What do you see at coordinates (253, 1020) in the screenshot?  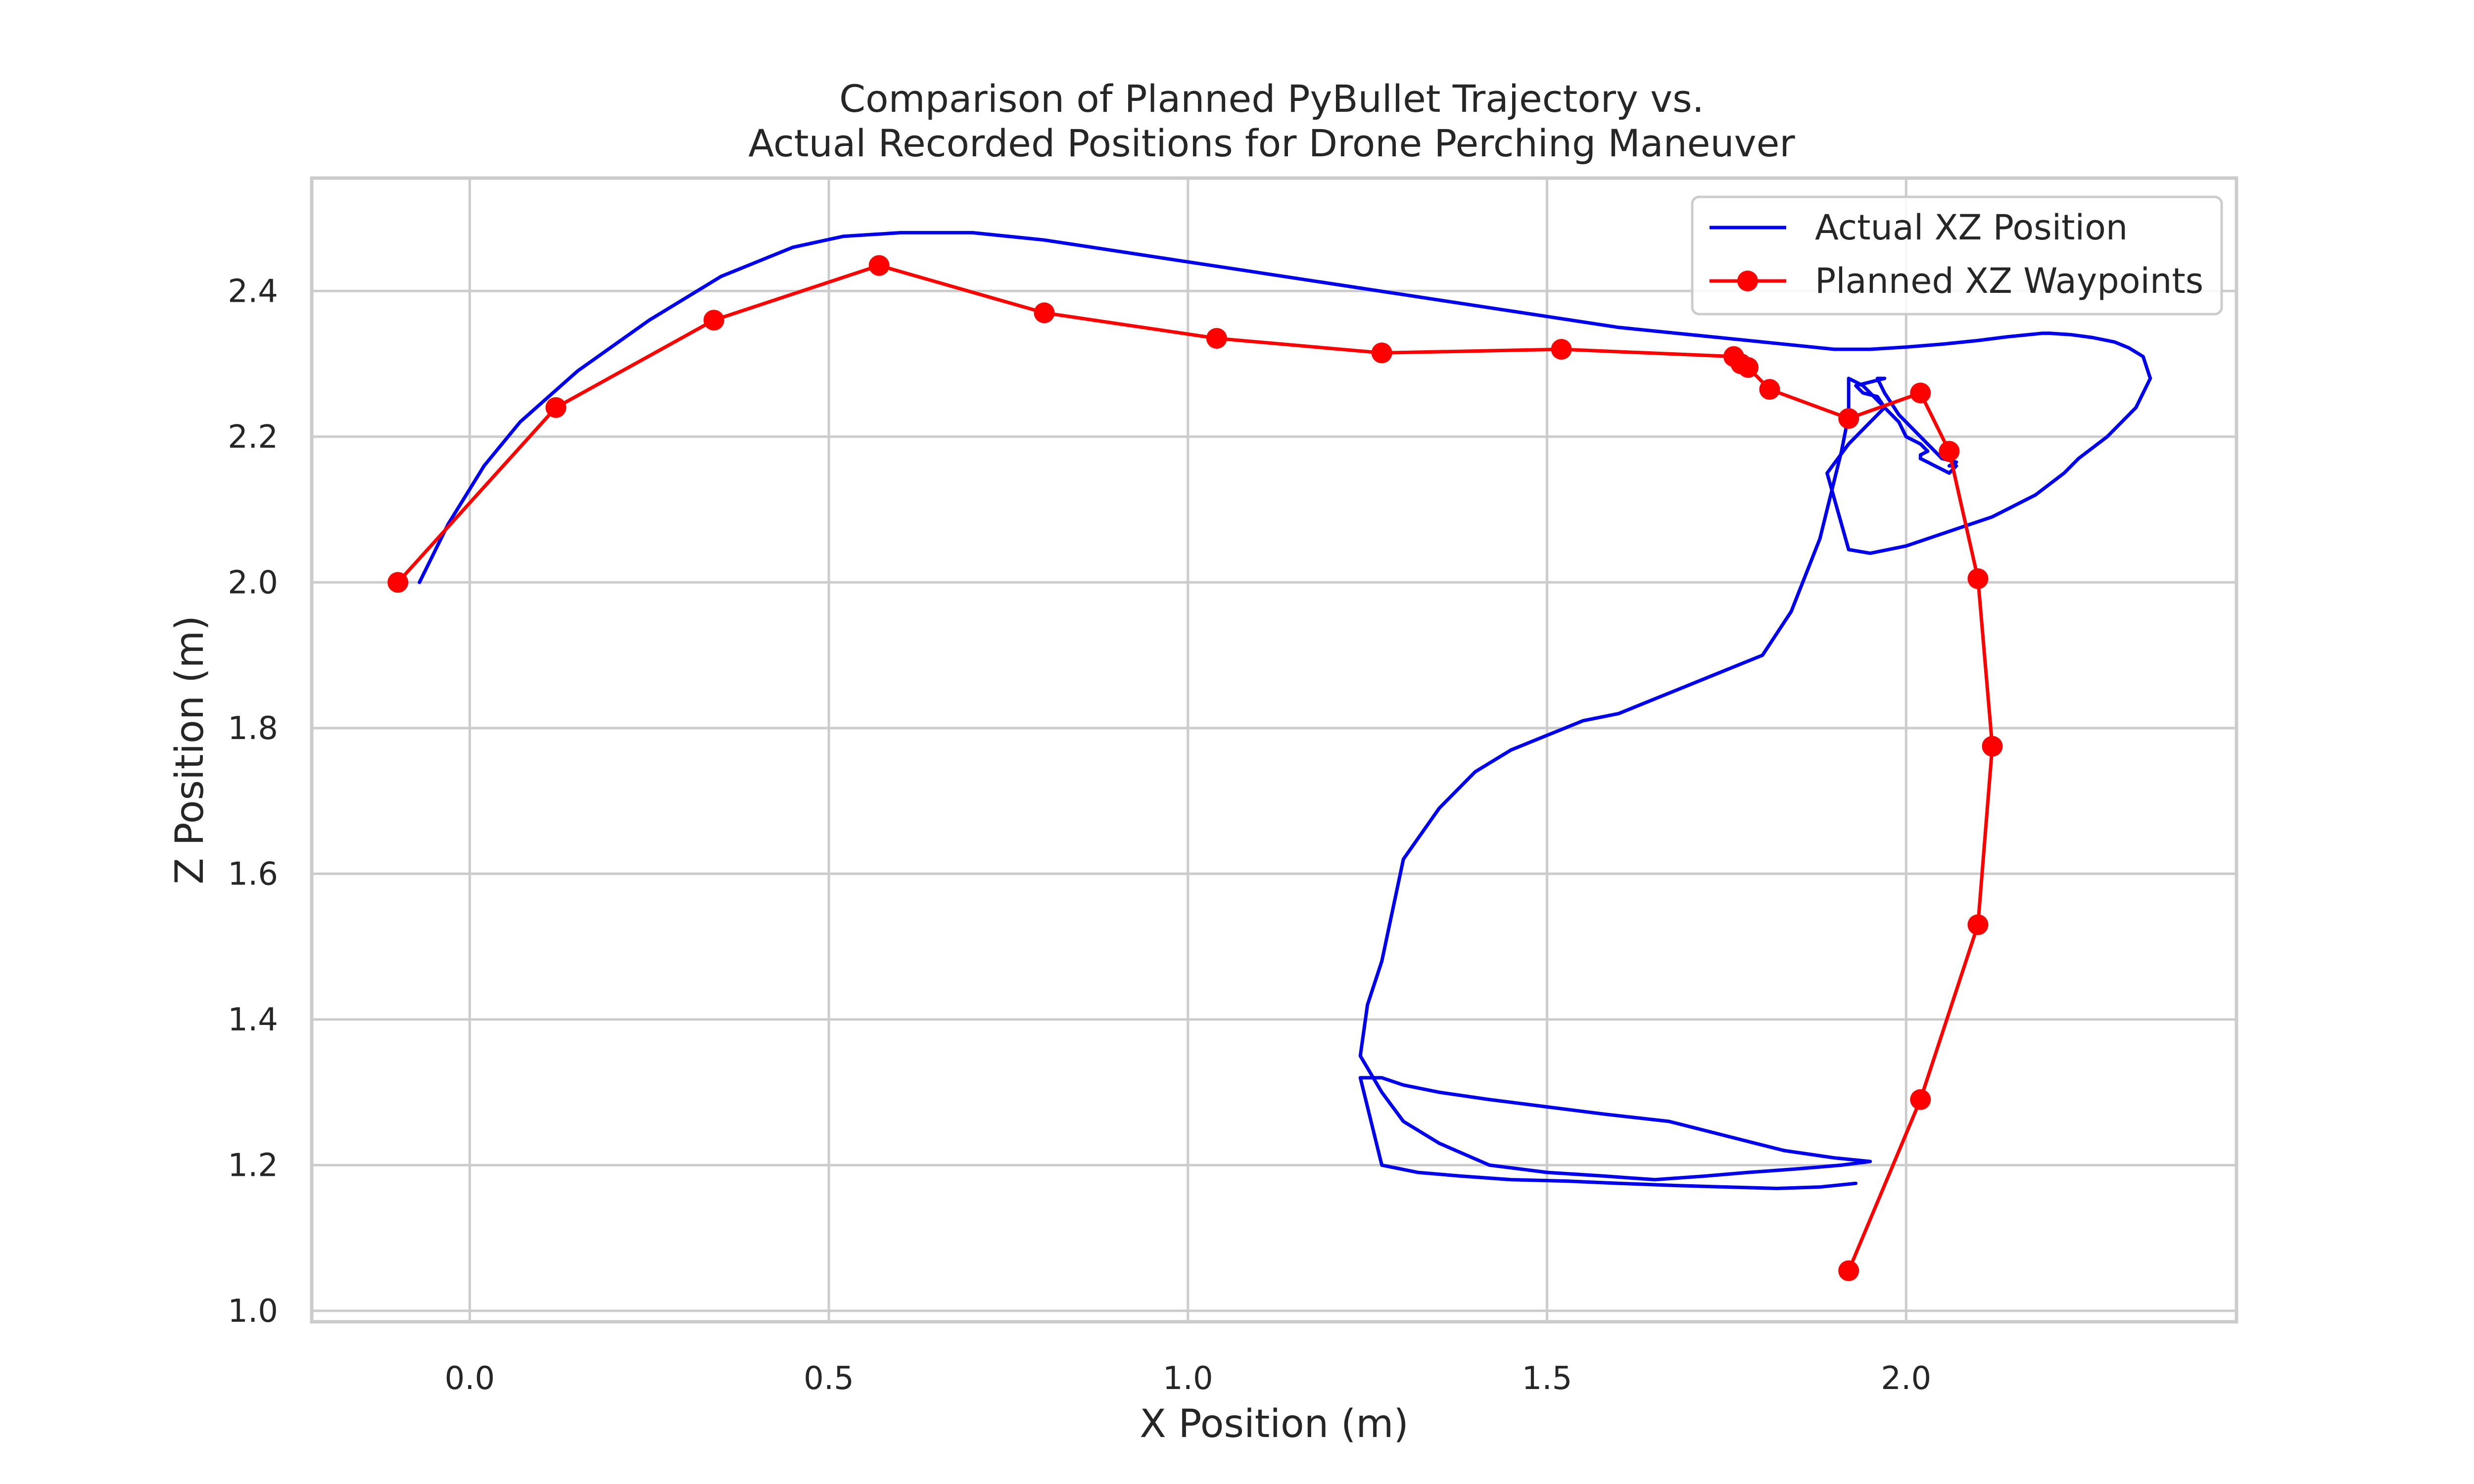 I see `y-tick-label: 1.4` at bounding box center [253, 1020].